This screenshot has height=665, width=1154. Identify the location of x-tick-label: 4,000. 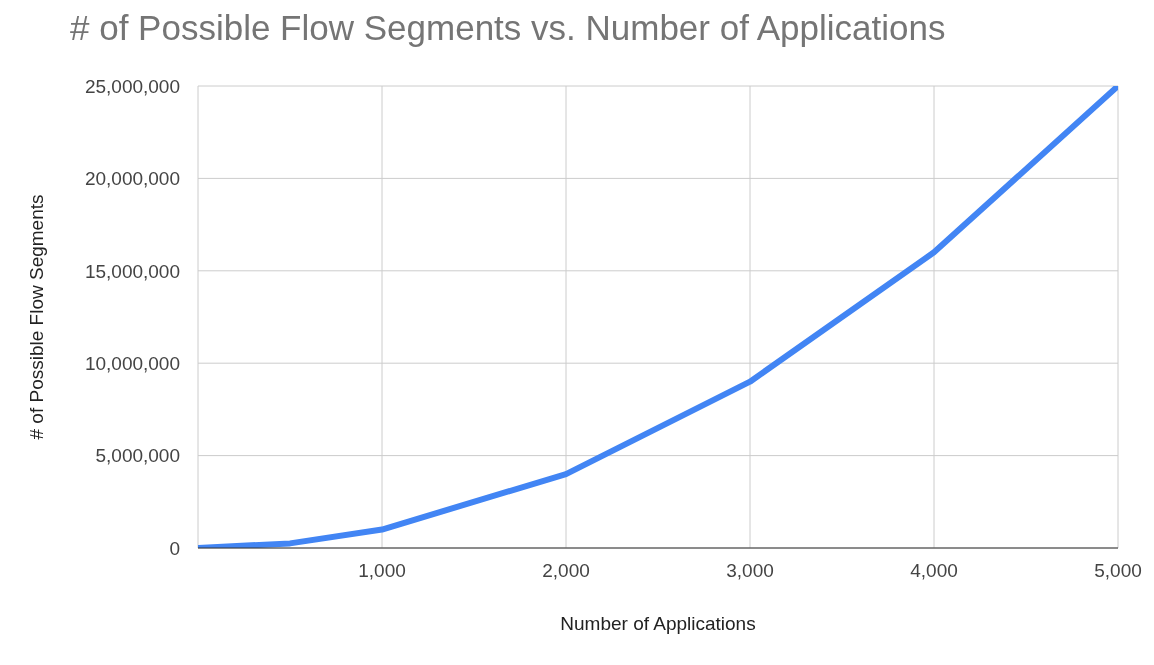
(934, 571).